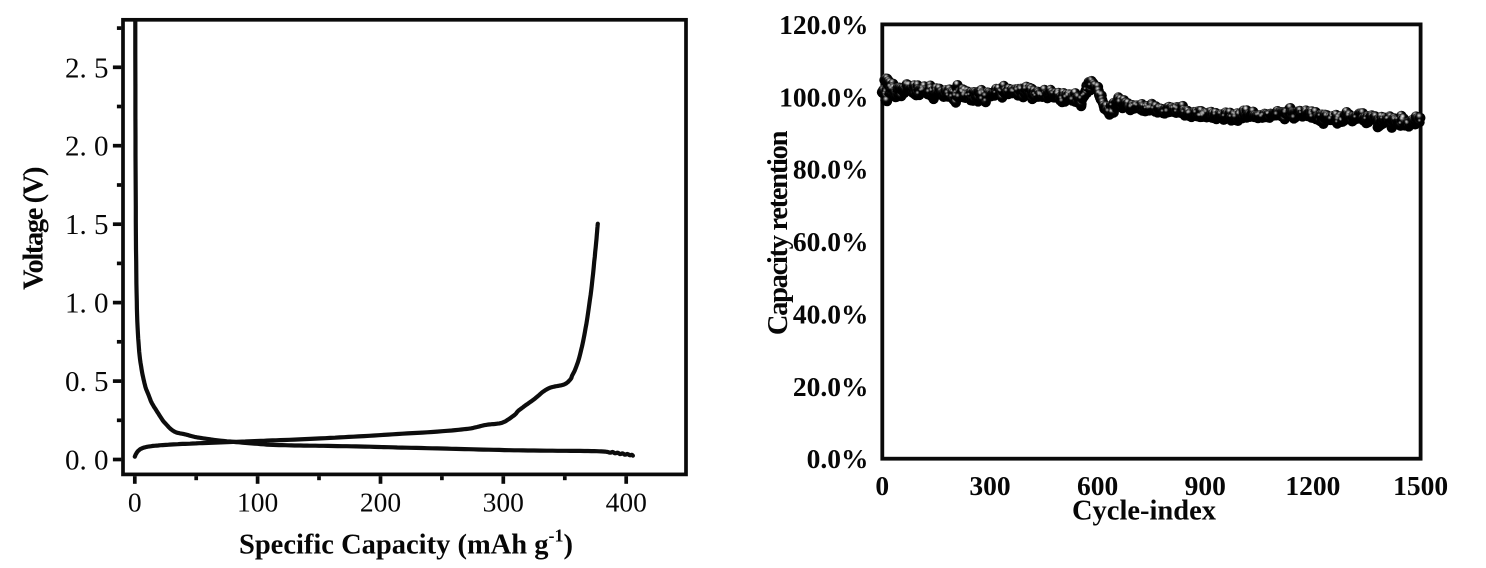 The width and height of the screenshot is (1486, 568). Describe the element at coordinates (831, 313) in the screenshot. I see `svg-text: 40.0%` at that location.